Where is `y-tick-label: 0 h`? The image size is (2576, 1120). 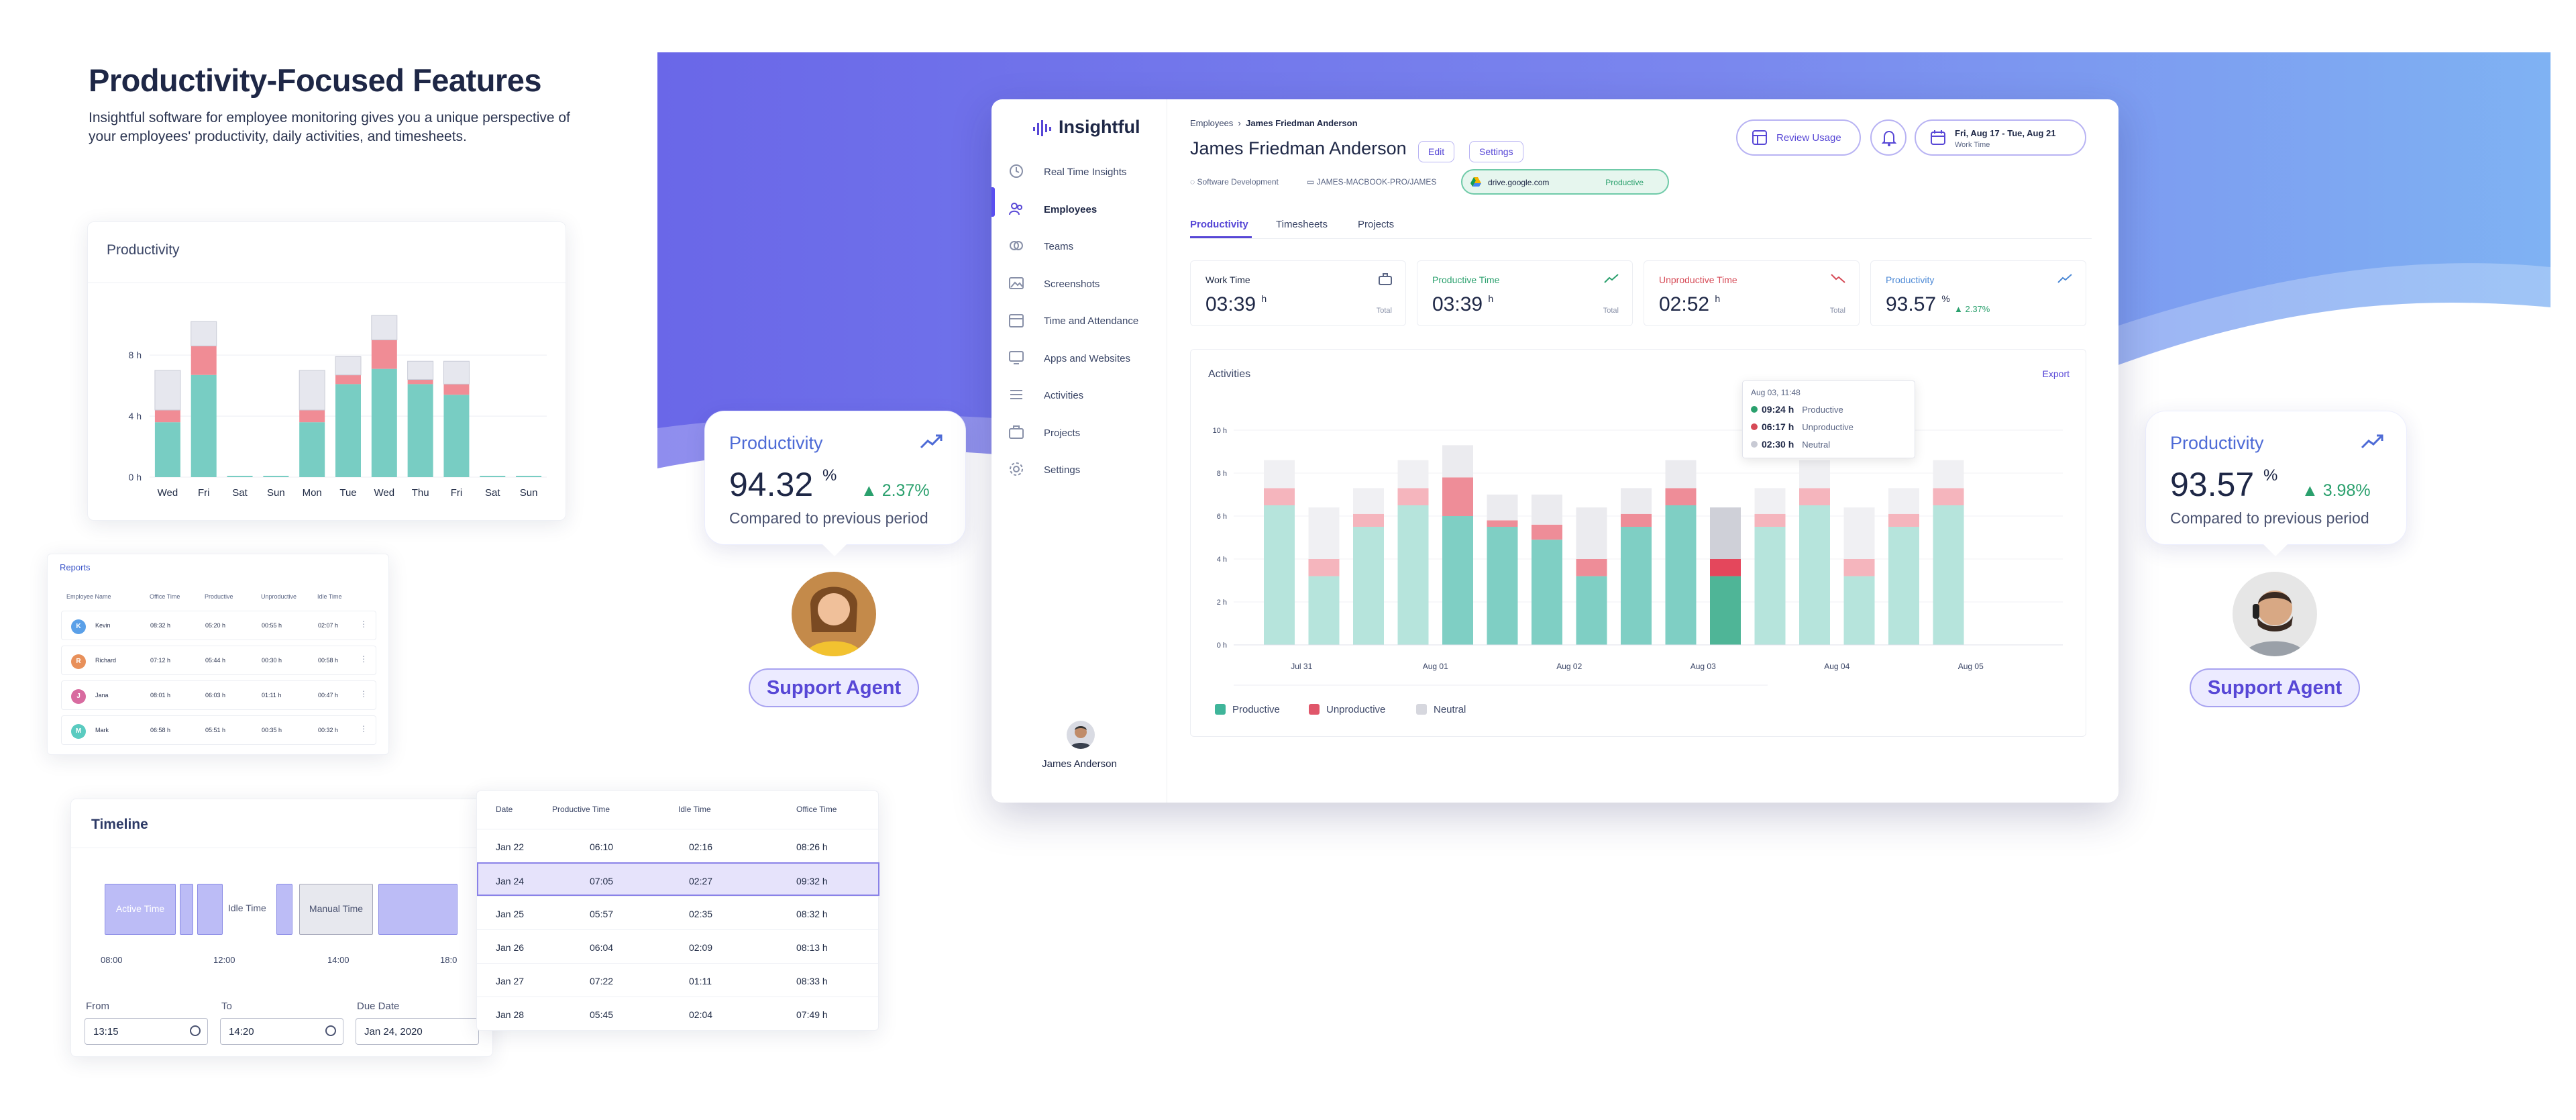
y-tick-label: 0 h is located at coordinates (1222, 646).